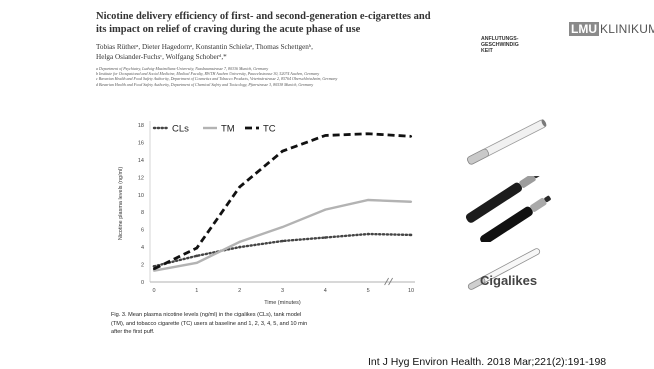 Image resolution: width=654 pixels, height=369 pixels. Describe the element at coordinates (141, 143) in the screenshot. I see `y-tick-label: 16` at that location.